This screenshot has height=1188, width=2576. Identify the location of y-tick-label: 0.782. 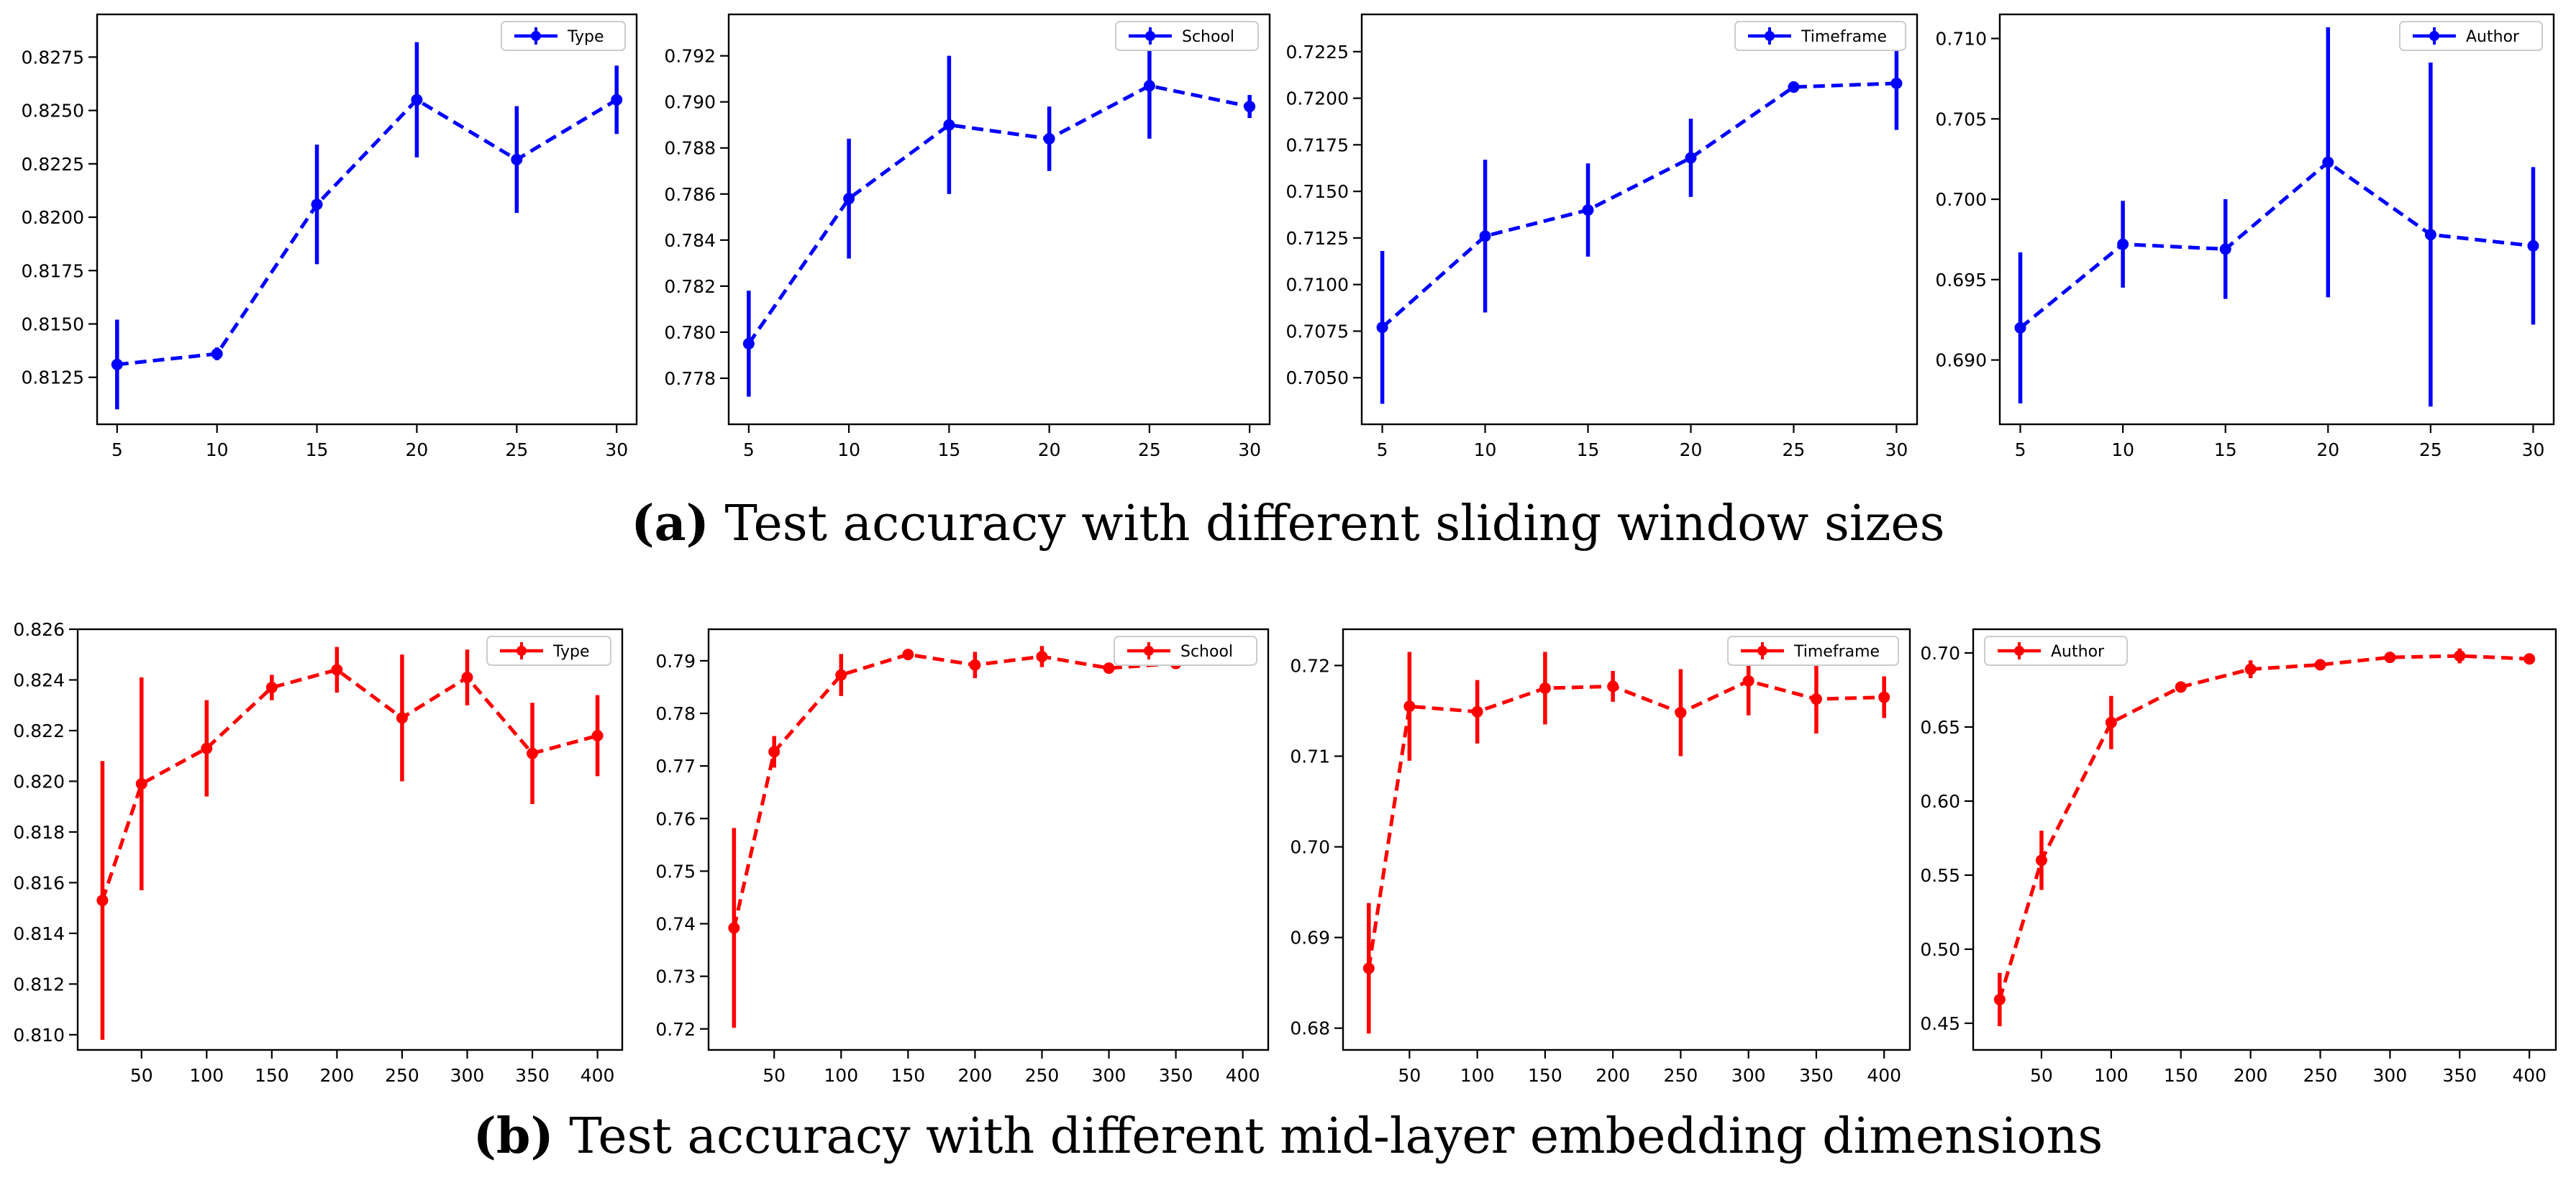
(690, 286).